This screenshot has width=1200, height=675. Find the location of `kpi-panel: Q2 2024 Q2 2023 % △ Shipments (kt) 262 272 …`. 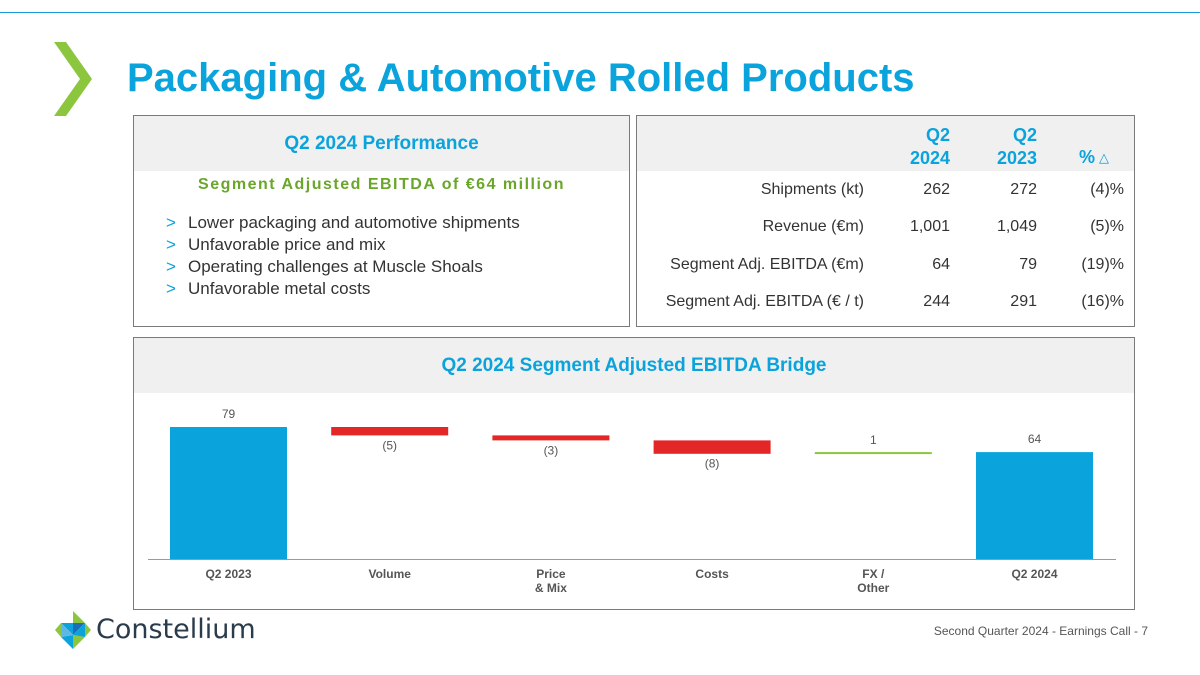

kpi-panel: Q2 2024 Q2 2023 % △ Shipments (kt) 262 272 … is located at coordinates (885, 221).